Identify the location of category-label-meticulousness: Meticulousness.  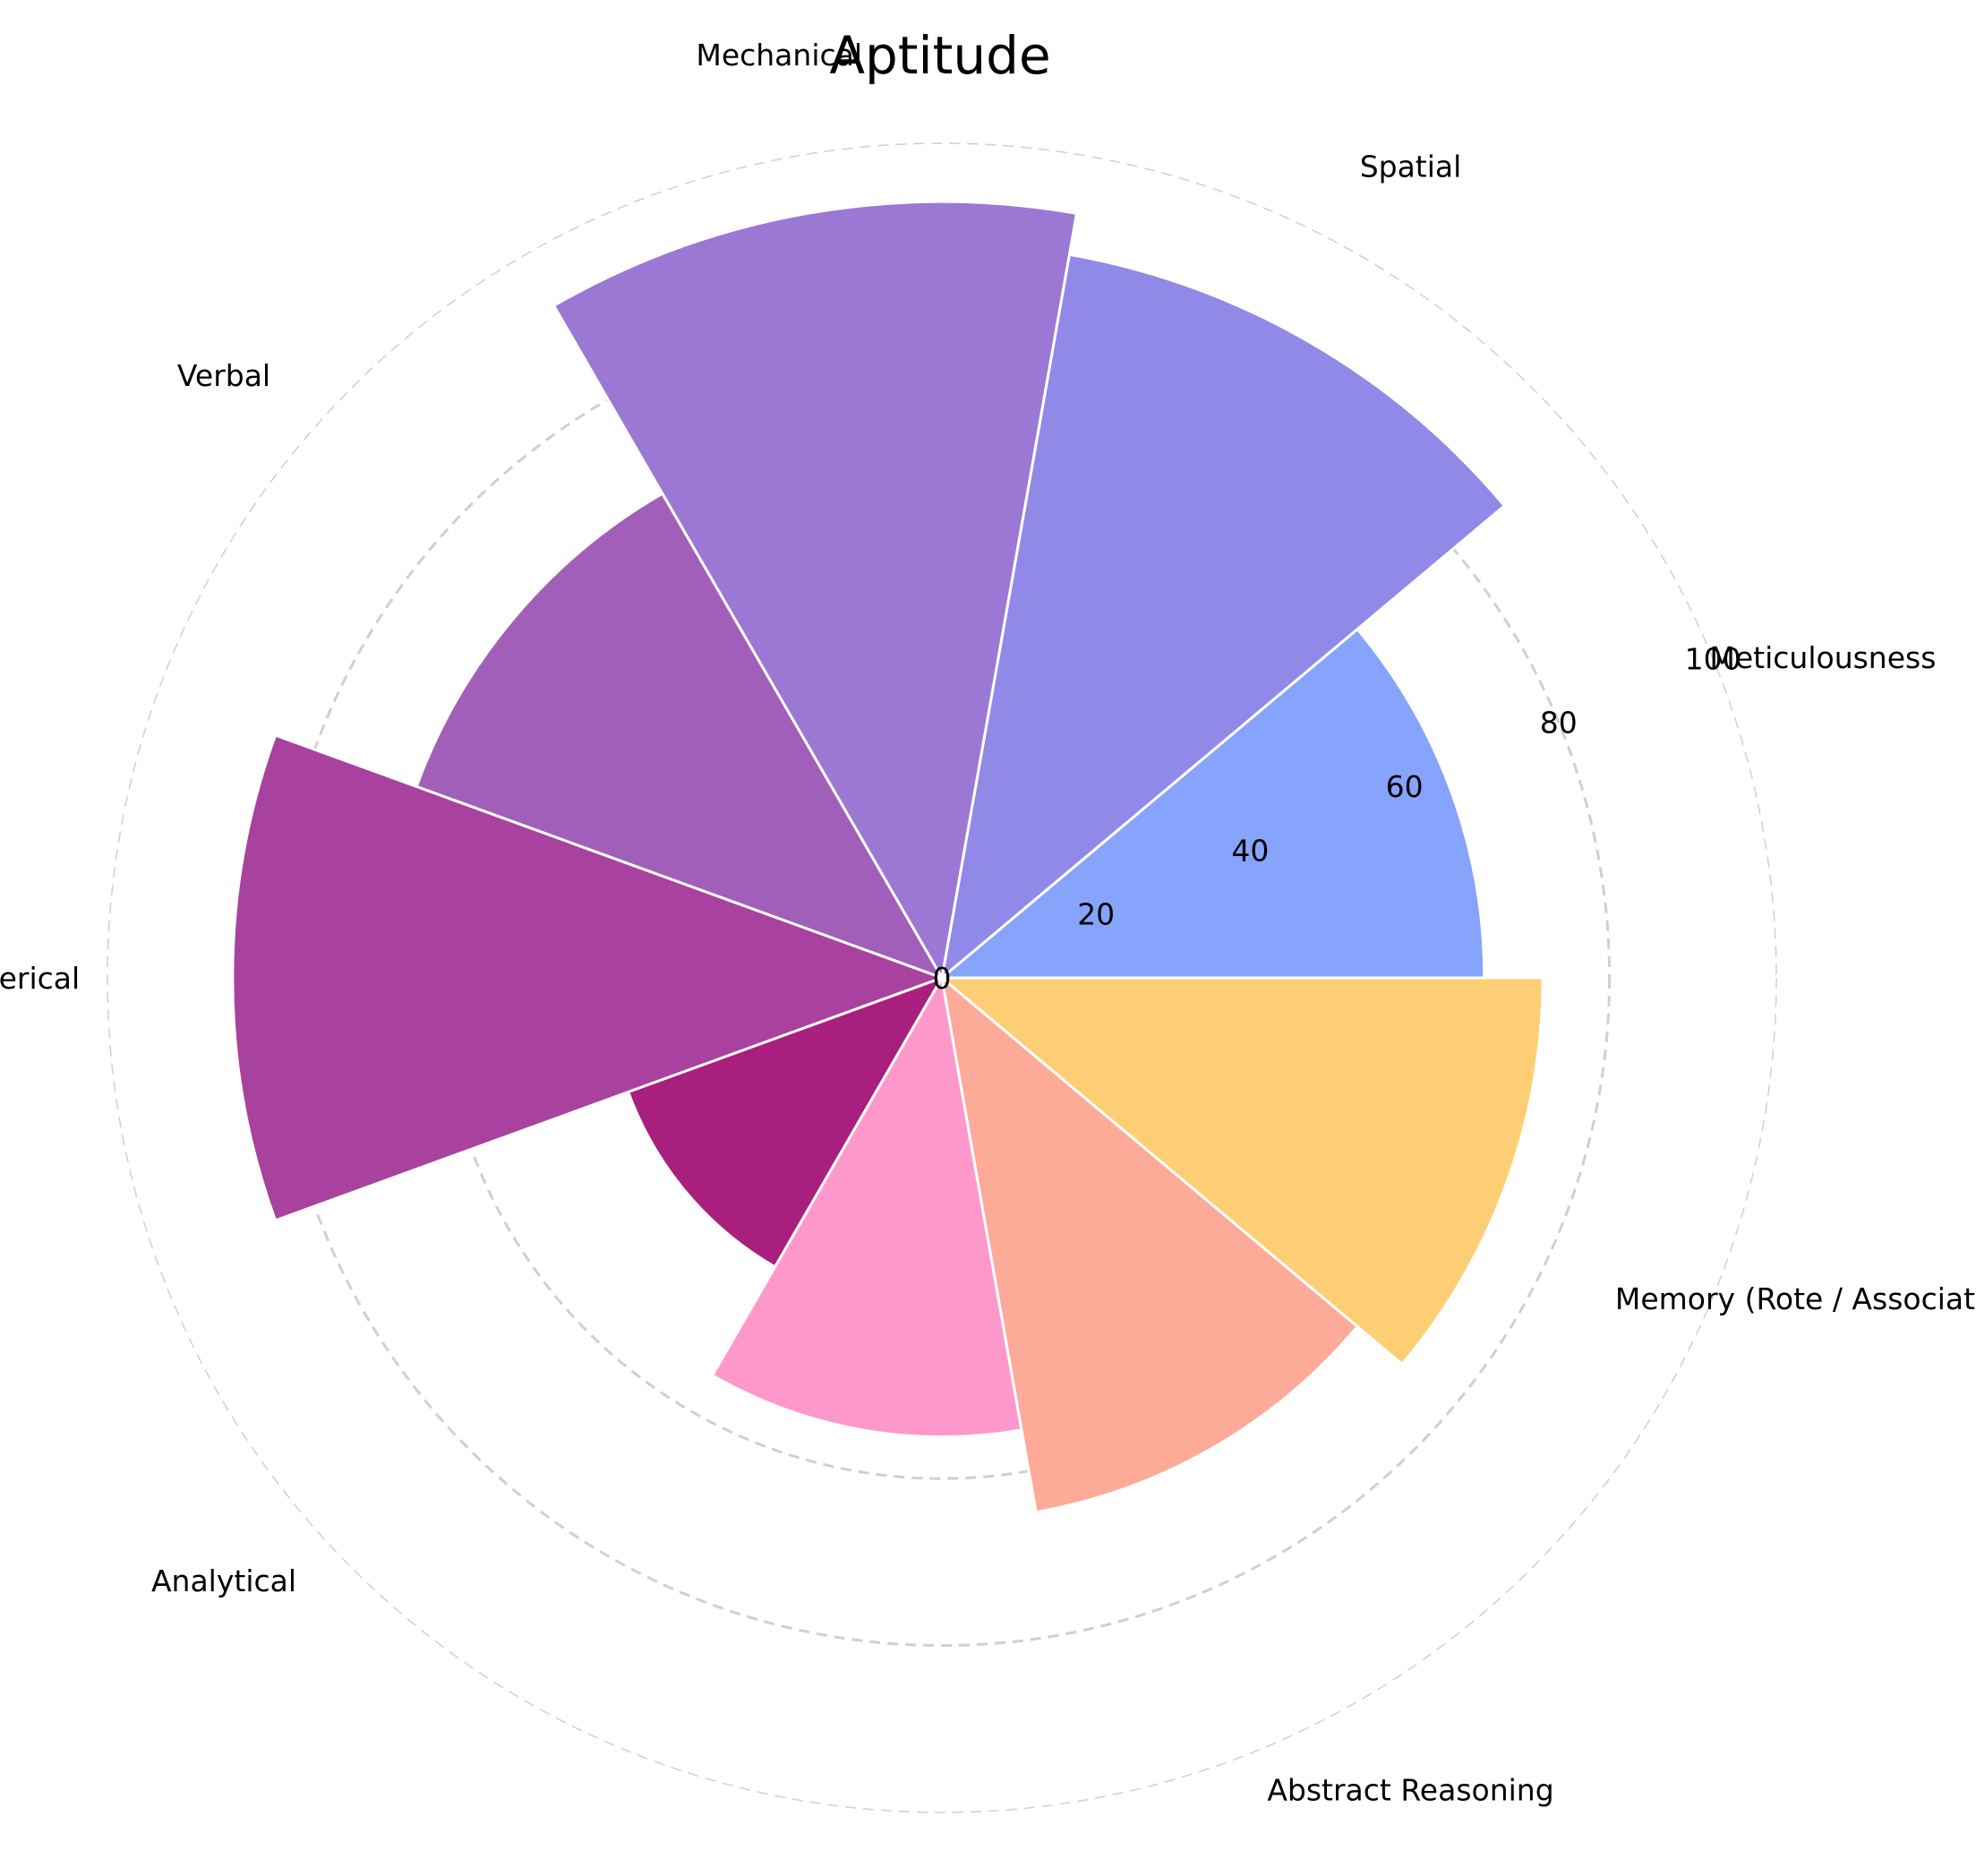
(1822, 657).